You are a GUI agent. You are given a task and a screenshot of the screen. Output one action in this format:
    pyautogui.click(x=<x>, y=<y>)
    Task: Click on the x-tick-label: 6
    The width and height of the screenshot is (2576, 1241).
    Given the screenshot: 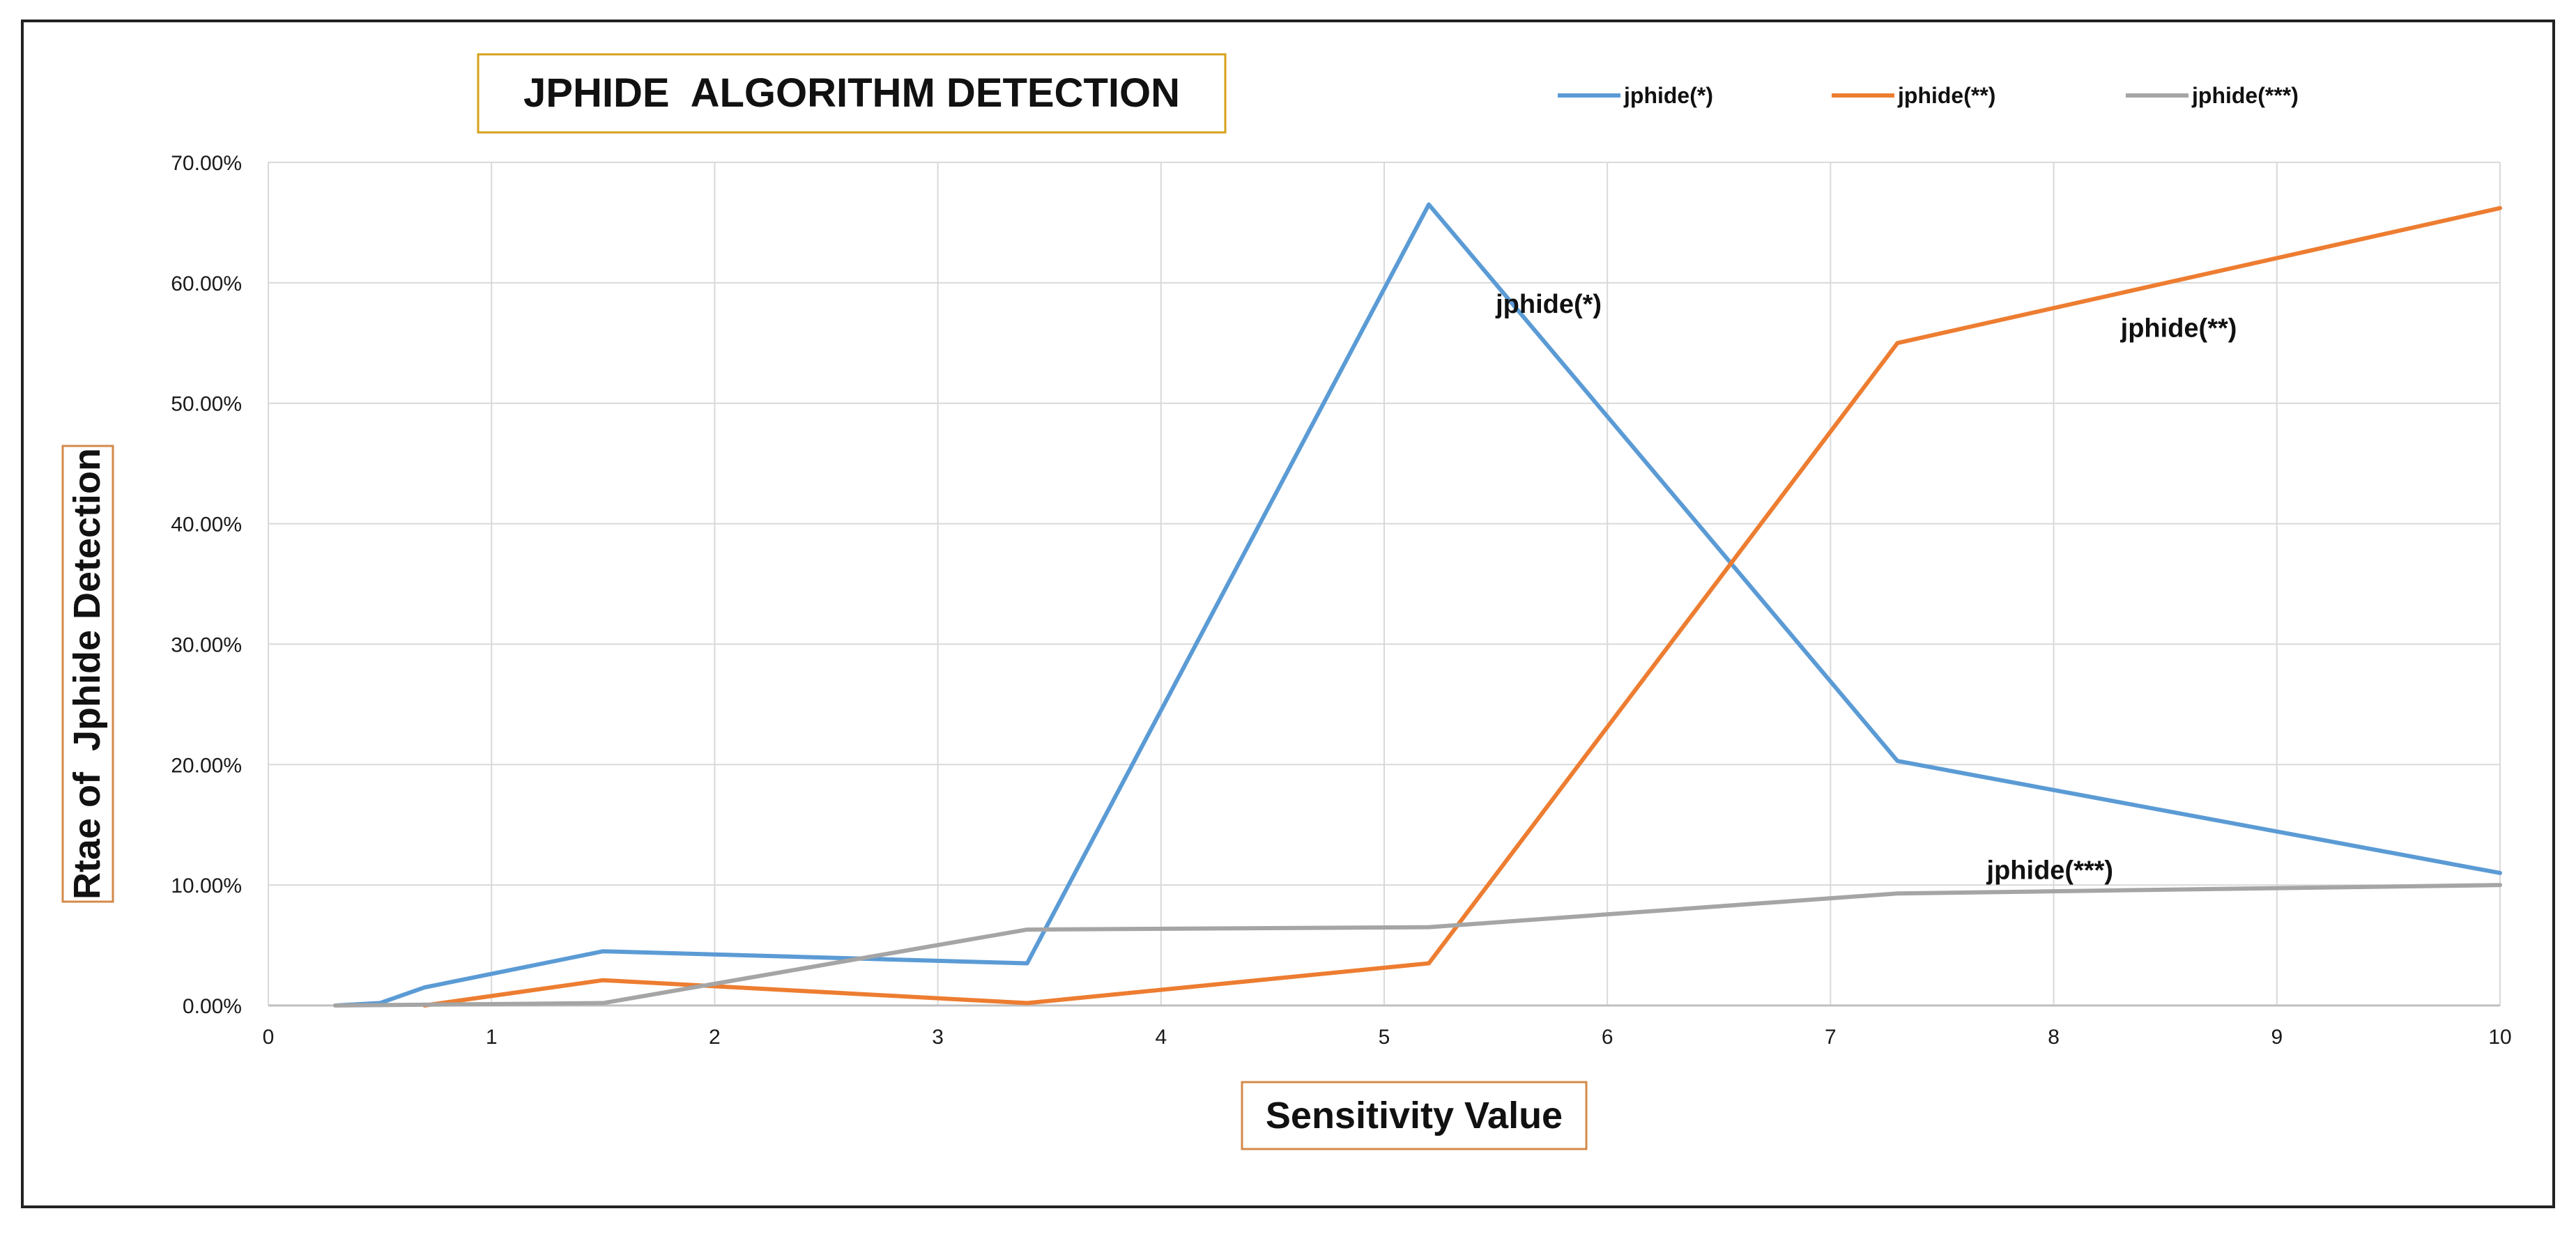 What is the action you would take?
    pyautogui.click(x=1608, y=1037)
    